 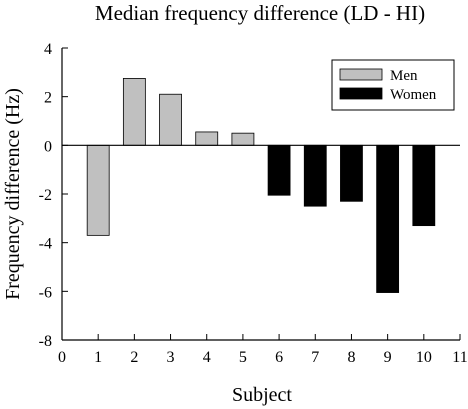 I want to click on x-tick-label: 8, so click(x=351, y=357).